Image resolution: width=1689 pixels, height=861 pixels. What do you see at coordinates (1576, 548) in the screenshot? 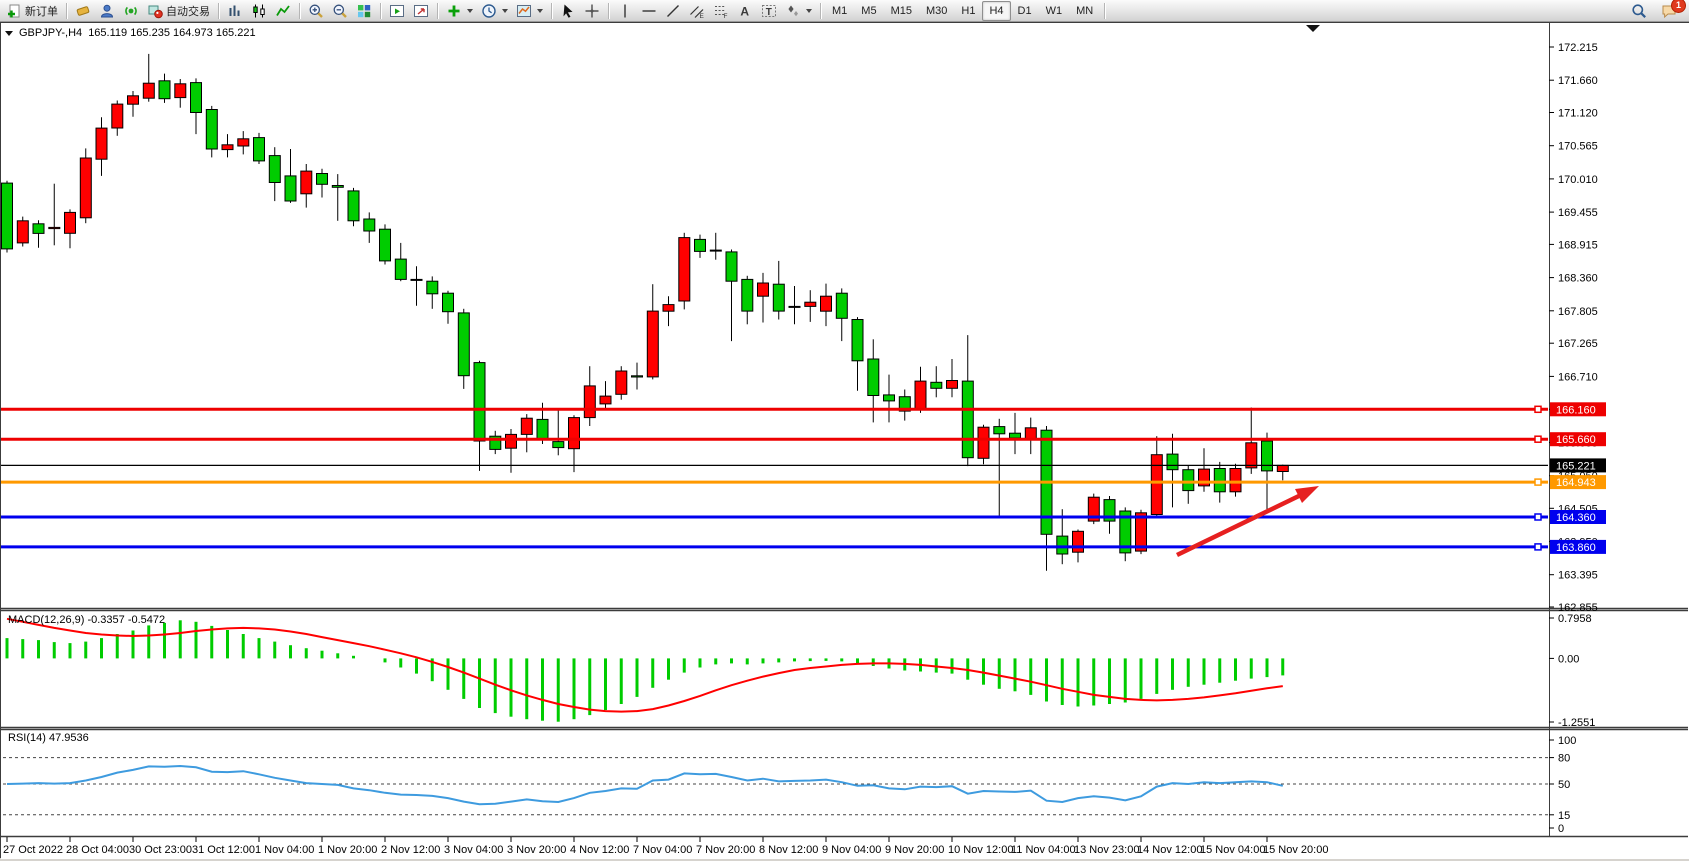
I see `svg-text: 163.860` at bounding box center [1576, 548].